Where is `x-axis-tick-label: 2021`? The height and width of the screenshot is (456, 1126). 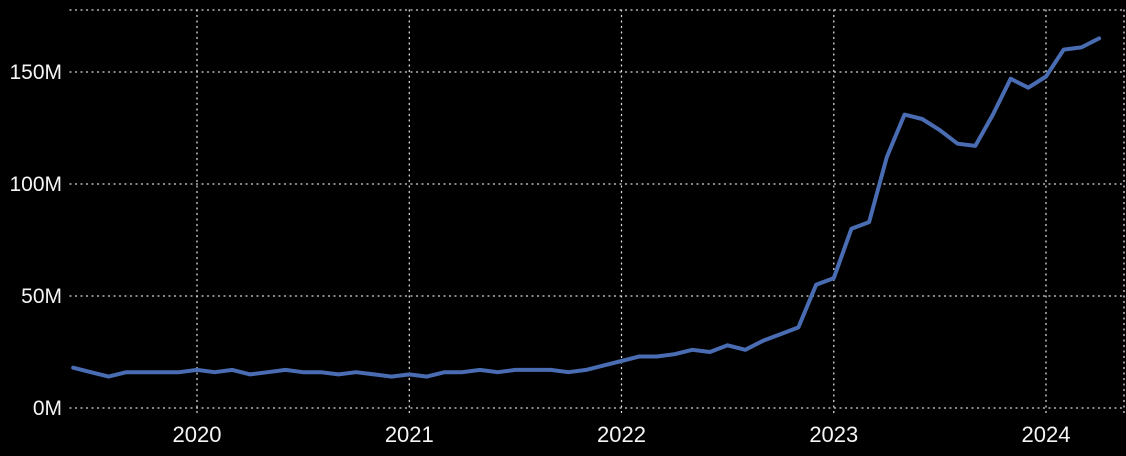
x-axis-tick-label: 2021 is located at coordinates (409, 434).